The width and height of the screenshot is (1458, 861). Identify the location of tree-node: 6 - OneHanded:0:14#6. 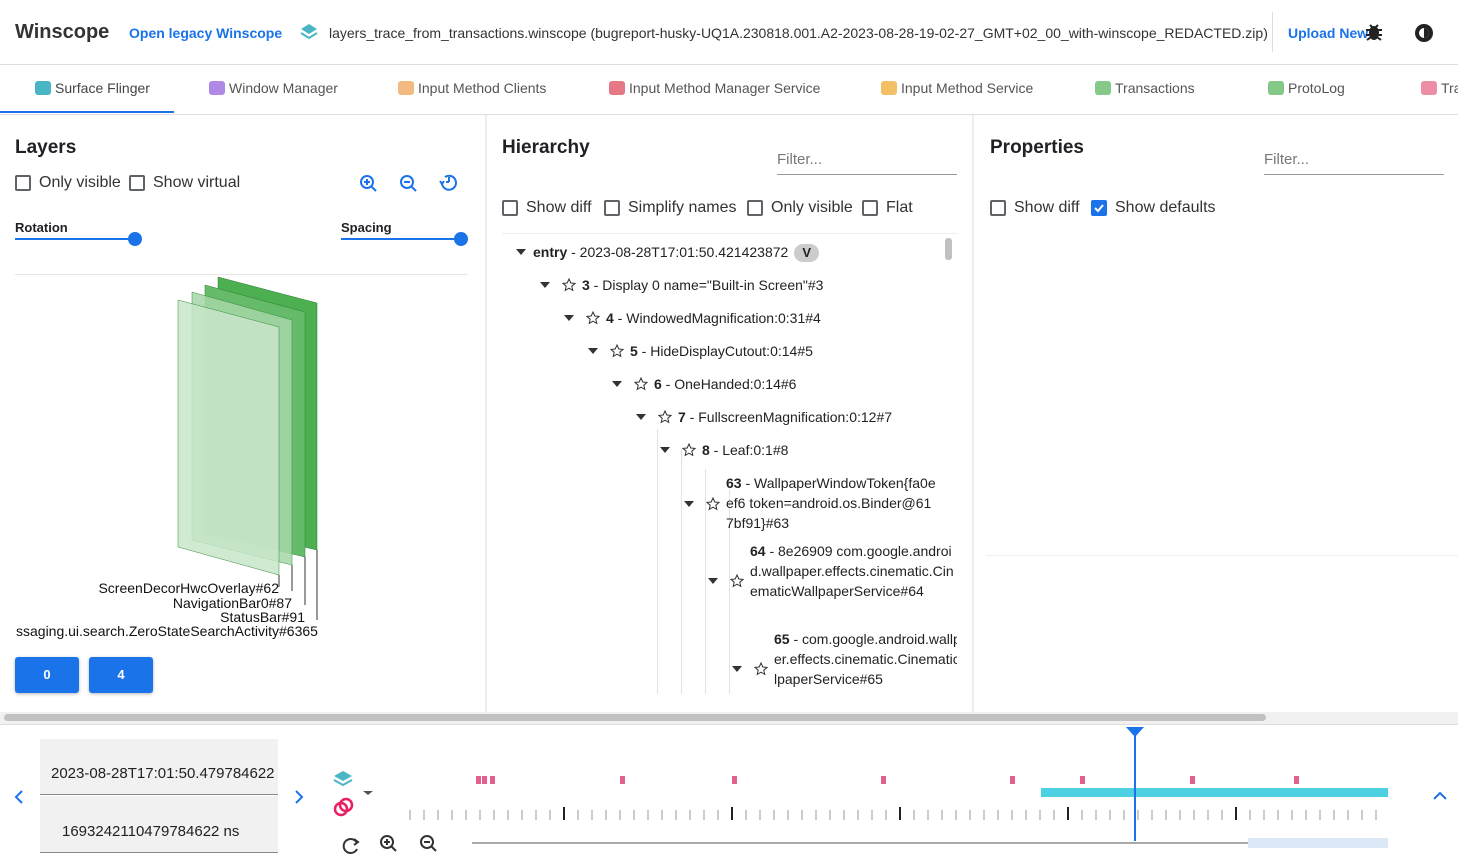
(776, 384).